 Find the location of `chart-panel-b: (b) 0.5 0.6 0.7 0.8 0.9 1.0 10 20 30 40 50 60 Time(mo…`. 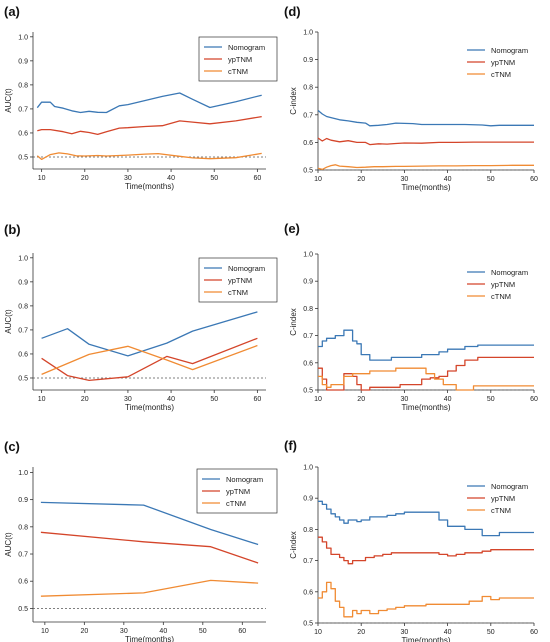

chart-panel-b: (b) 0.5 0.6 0.7 0.8 0.9 1.0 10 20 30 40 50 60 Time(mo… is located at coordinates (141, 317).